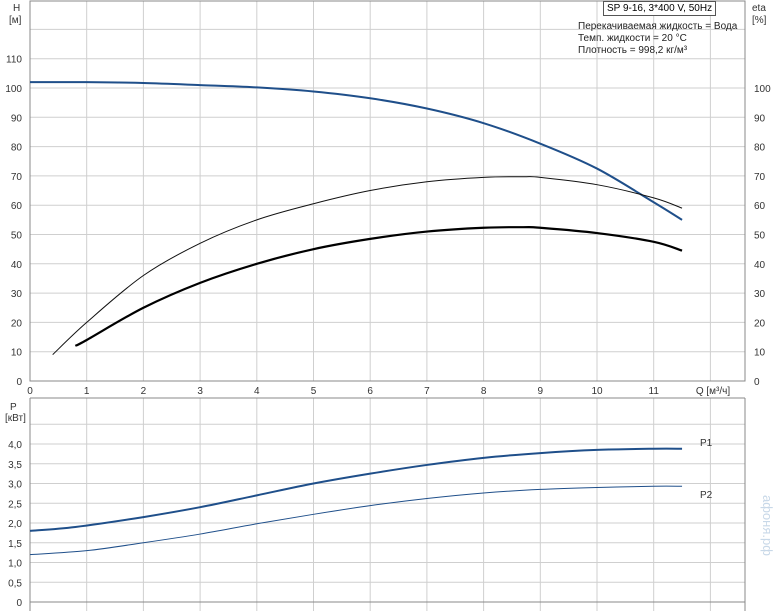 Image resolution: width=774 pixels, height=611 pixels. Describe the element at coordinates (16, 8) in the screenshot. I see `y-axis-label: H` at that location.